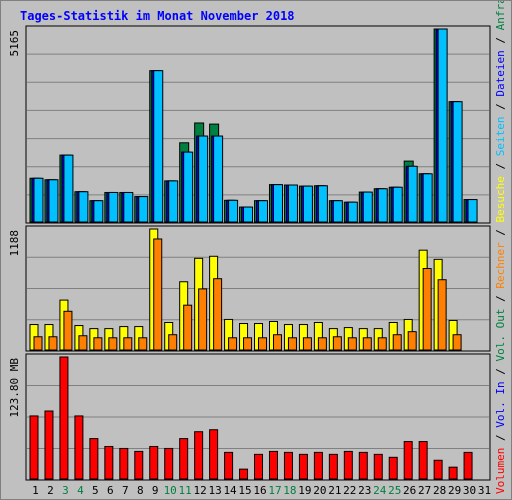  What do you see at coordinates (424, 490) in the screenshot?
I see `day-label-27: 27` at bounding box center [424, 490].